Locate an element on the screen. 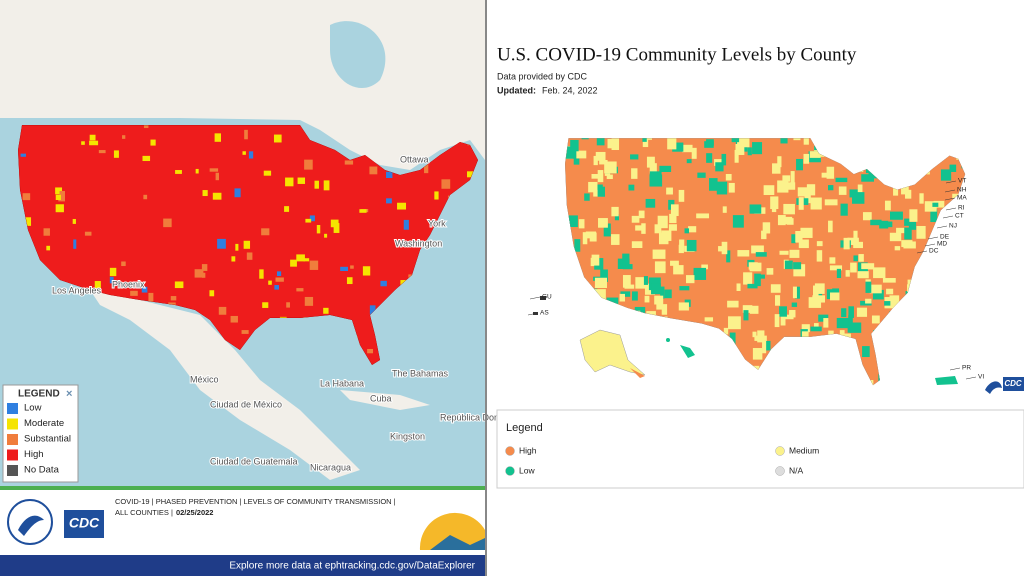 The image size is (1024, 576). legend-swatch is located at coordinates (780, 451).